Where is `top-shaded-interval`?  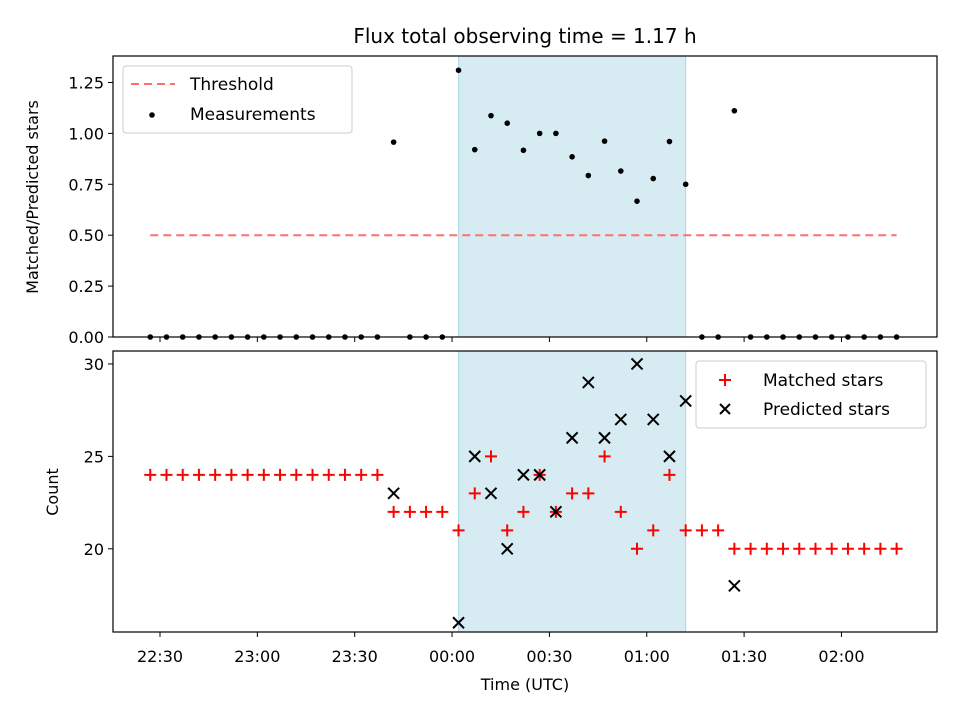 top-shaded-interval is located at coordinates (572, 196).